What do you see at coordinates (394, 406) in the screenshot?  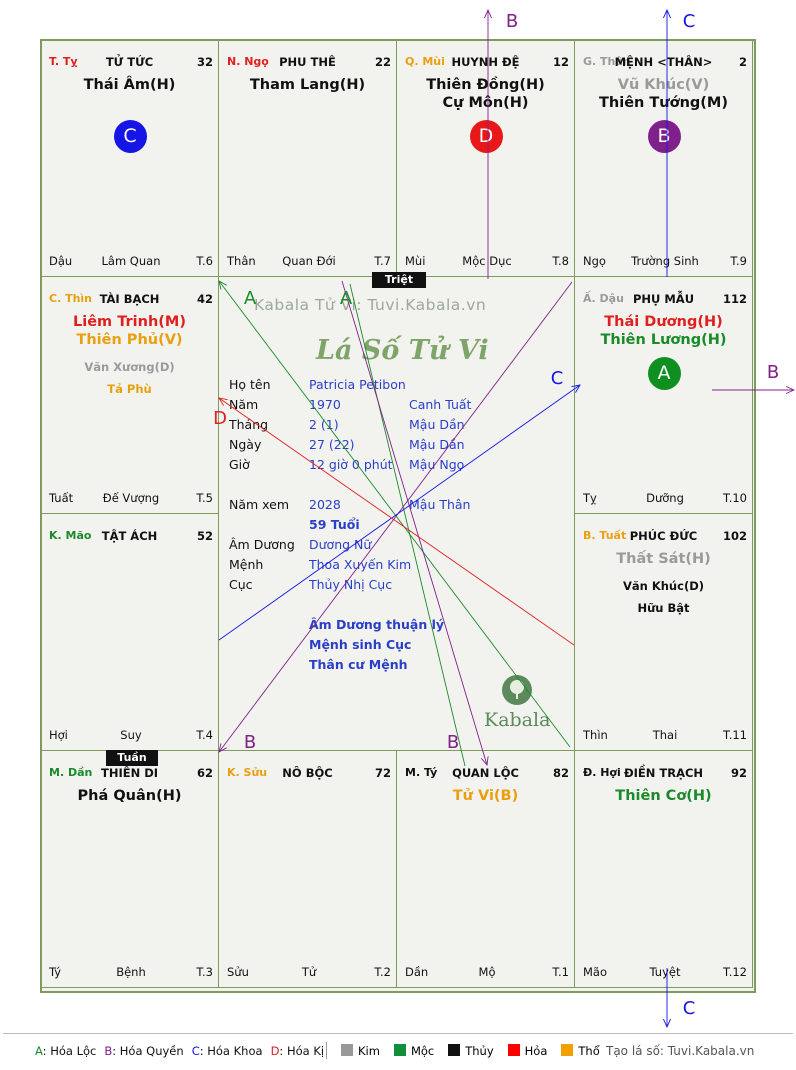 I see `info-row: Năm 1970 Canh Tuất` at bounding box center [394, 406].